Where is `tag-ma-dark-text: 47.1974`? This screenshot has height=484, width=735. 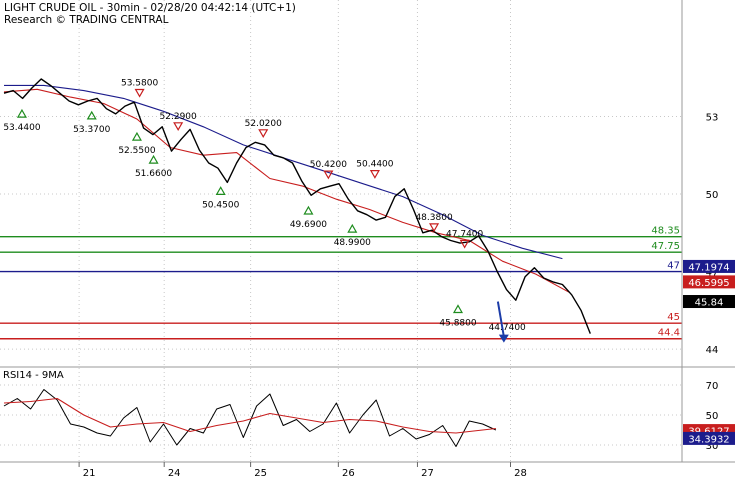
tag-ma-dark-text: 47.1974 is located at coordinates (708, 267).